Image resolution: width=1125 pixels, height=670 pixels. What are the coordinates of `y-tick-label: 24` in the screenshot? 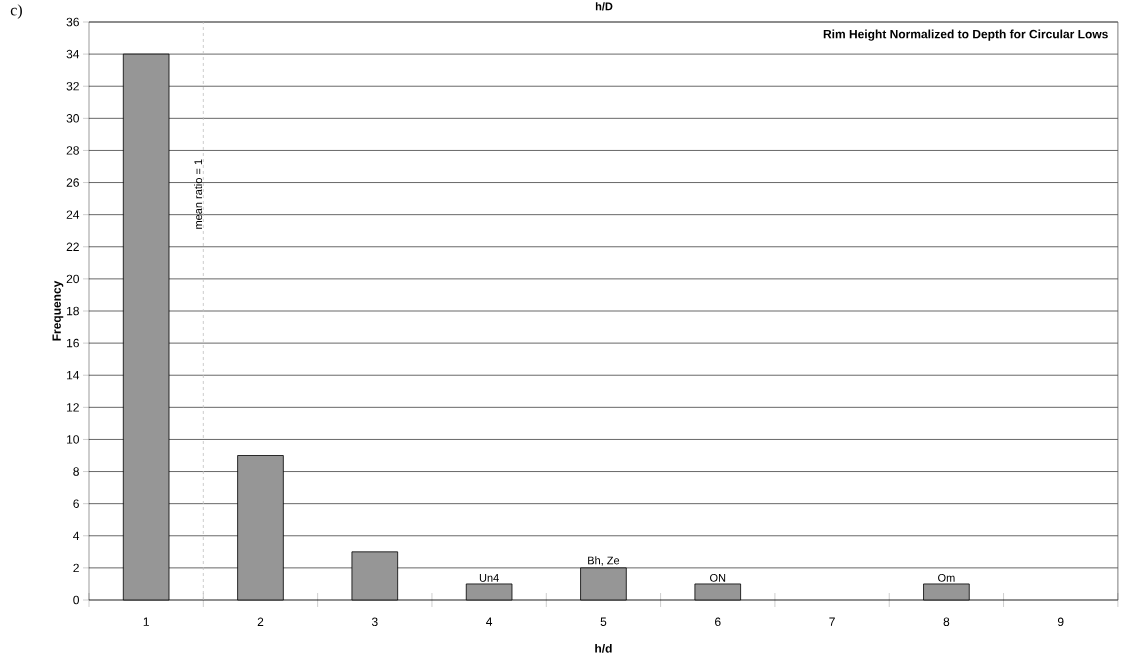 It's located at (73, 214).